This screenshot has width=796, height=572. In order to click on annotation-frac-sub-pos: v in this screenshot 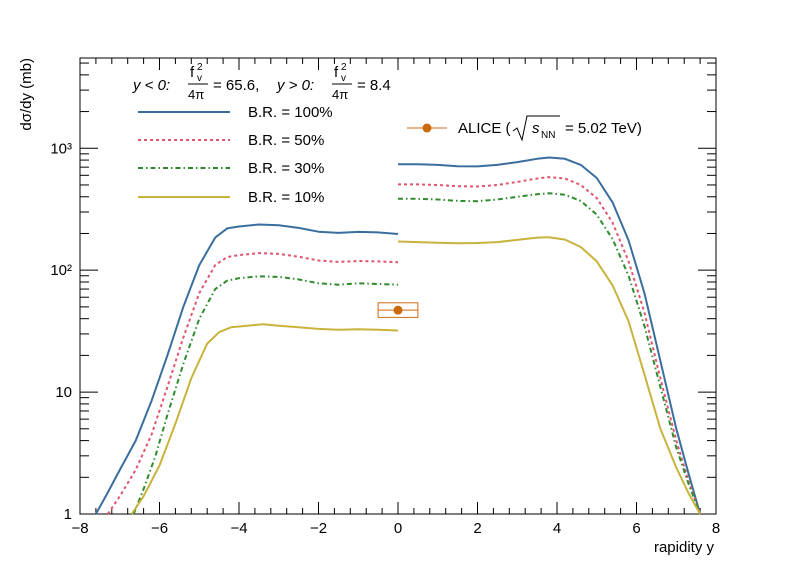, I will do `click(343, 78)`.